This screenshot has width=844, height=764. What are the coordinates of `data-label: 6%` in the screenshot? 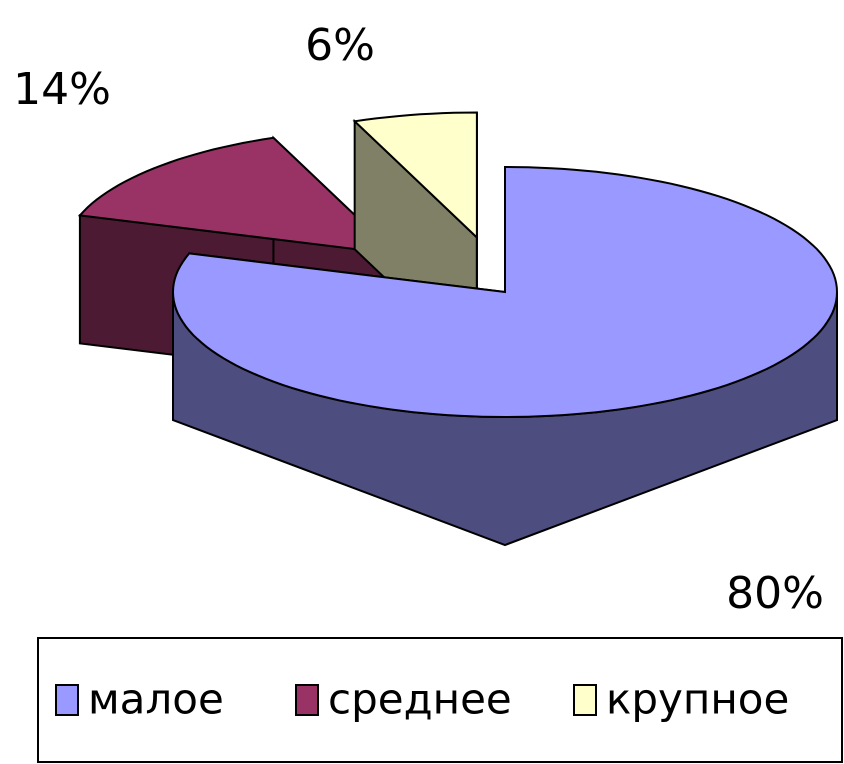 It's located at (340, 45).